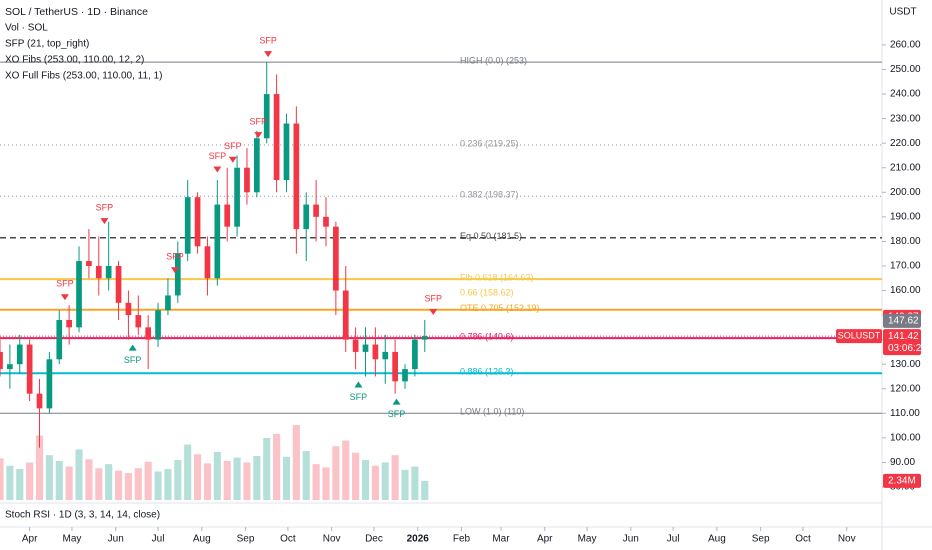 This screenshot has height=550, width=932. I want to click on indicator-label: XO Fibs (253.00, 110.00, 12, 2), so click(74, 60).